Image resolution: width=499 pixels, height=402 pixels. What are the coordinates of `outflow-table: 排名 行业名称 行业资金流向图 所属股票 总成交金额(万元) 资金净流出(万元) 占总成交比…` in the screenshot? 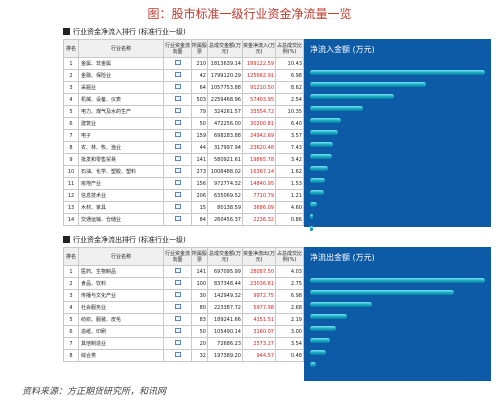 It's located at (183, 304).